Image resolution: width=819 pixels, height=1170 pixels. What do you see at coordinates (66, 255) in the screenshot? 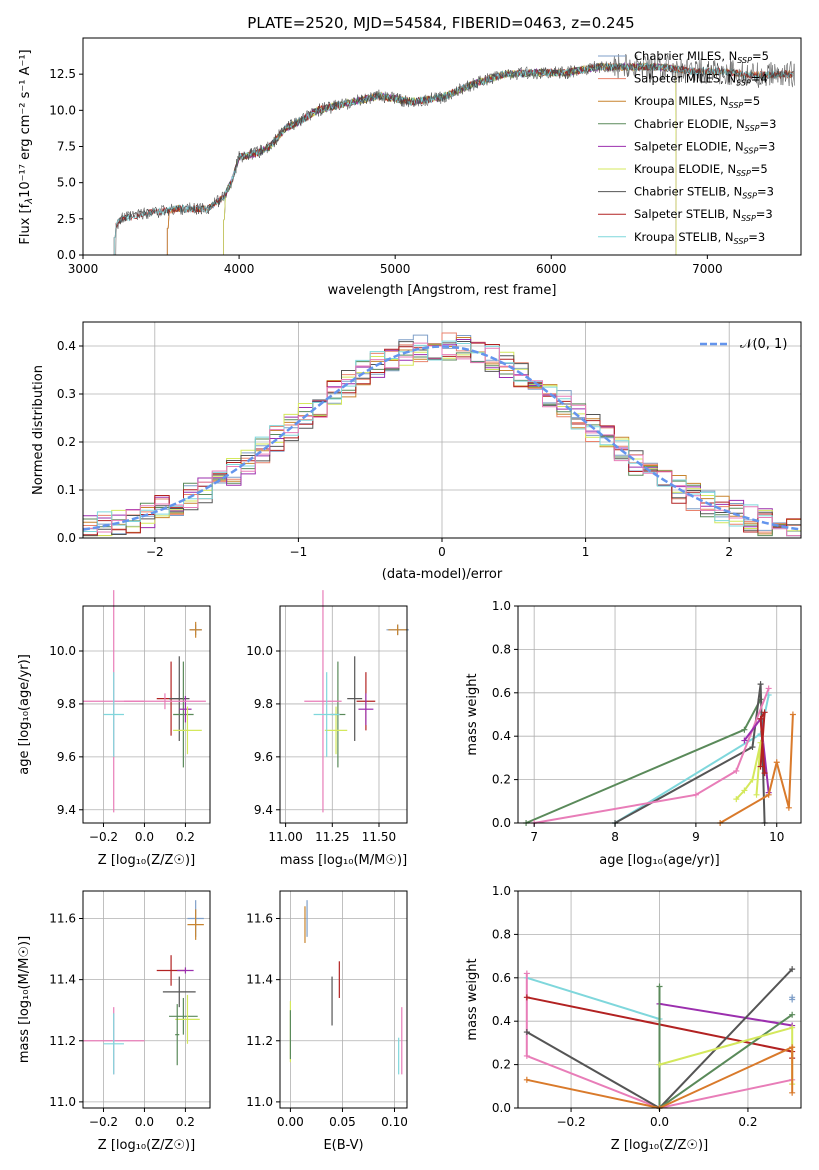
I see `spectrum-ytick-label: 0.0` at bounding box center [66, 255].